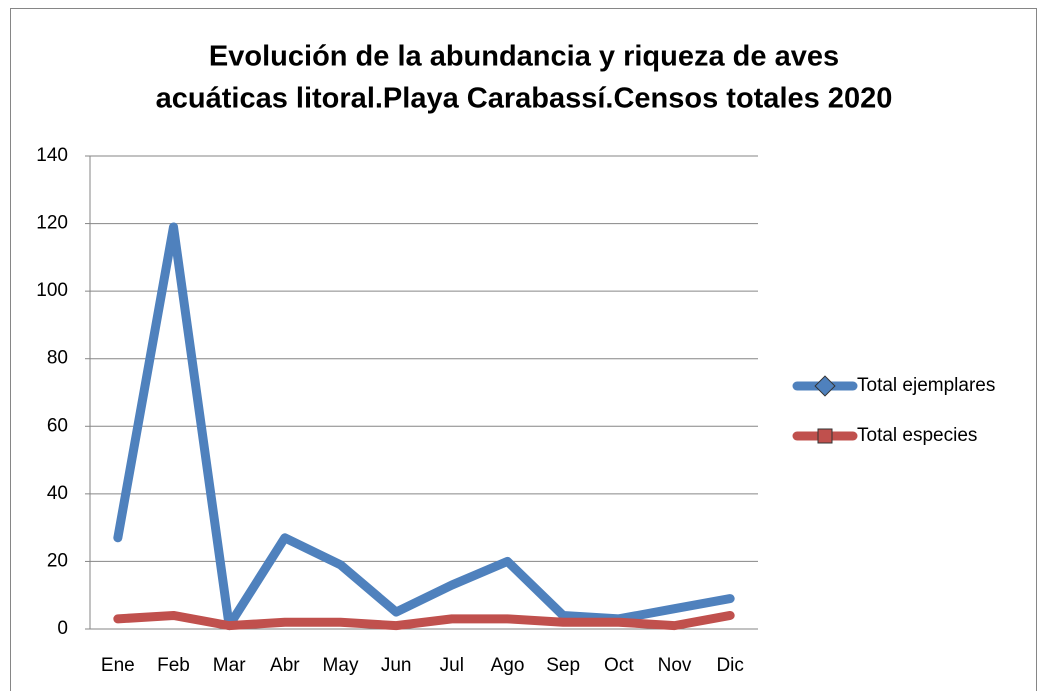 This screenshot has height=691, width=1047. What do you see at coordinates (619, 665) in the screenshot?
I see `x-tick-label: Oct` at bounding box center [619, 665].